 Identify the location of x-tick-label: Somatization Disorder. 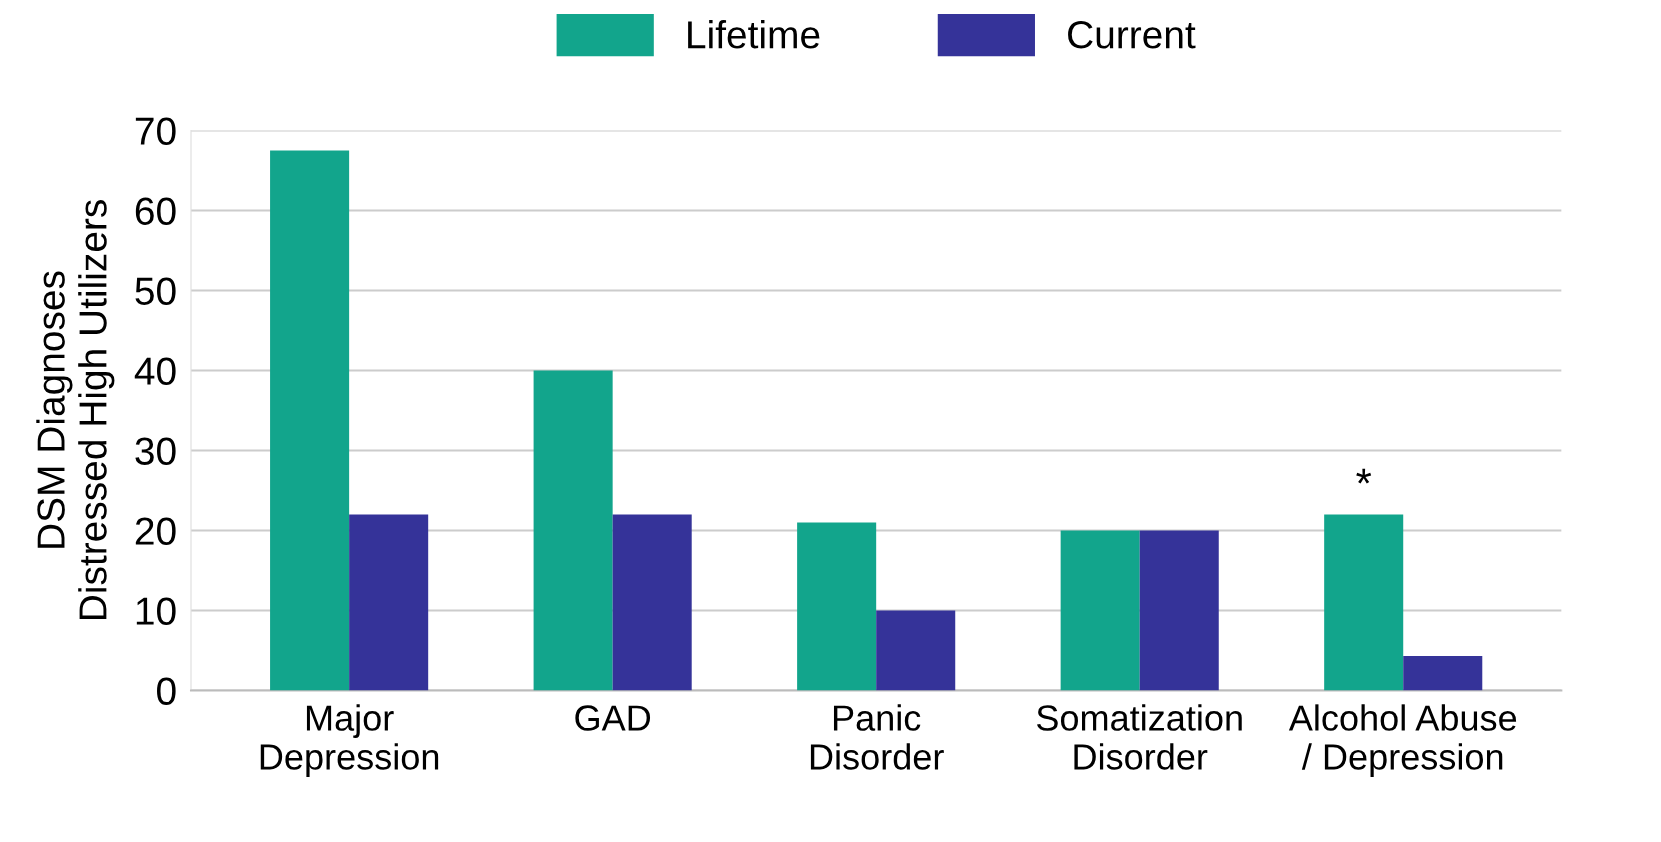
(1139, 737).